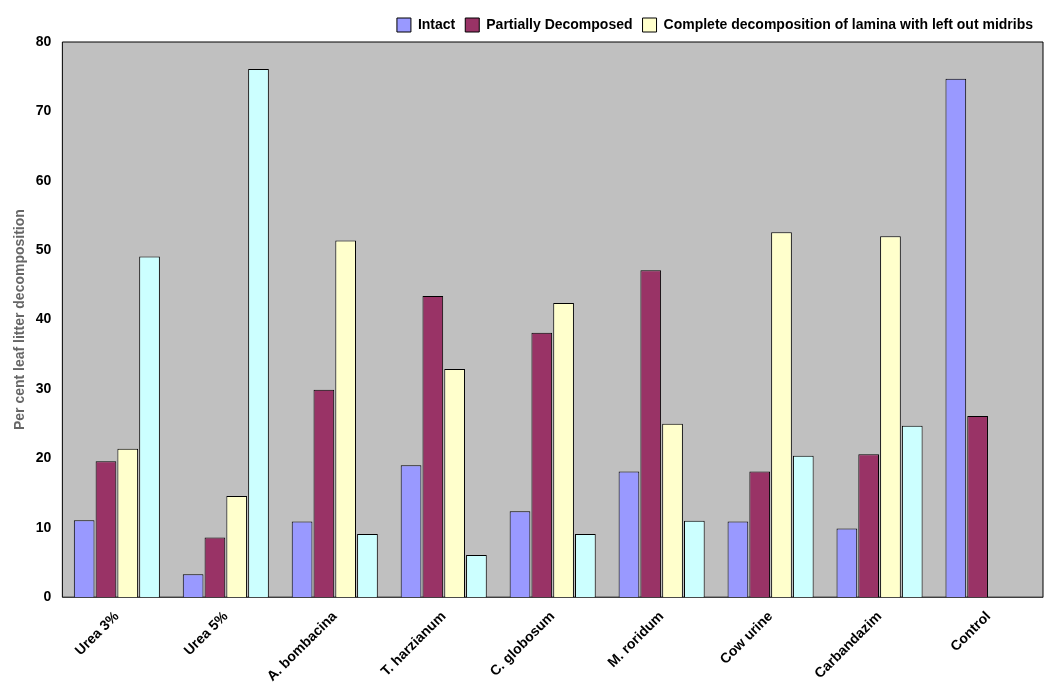 The image size is (1061, 698). What do you see at coordinates (43, 318) in the screenshot?
I see `y-tick-label: 40` at bounding box center [43, 318].